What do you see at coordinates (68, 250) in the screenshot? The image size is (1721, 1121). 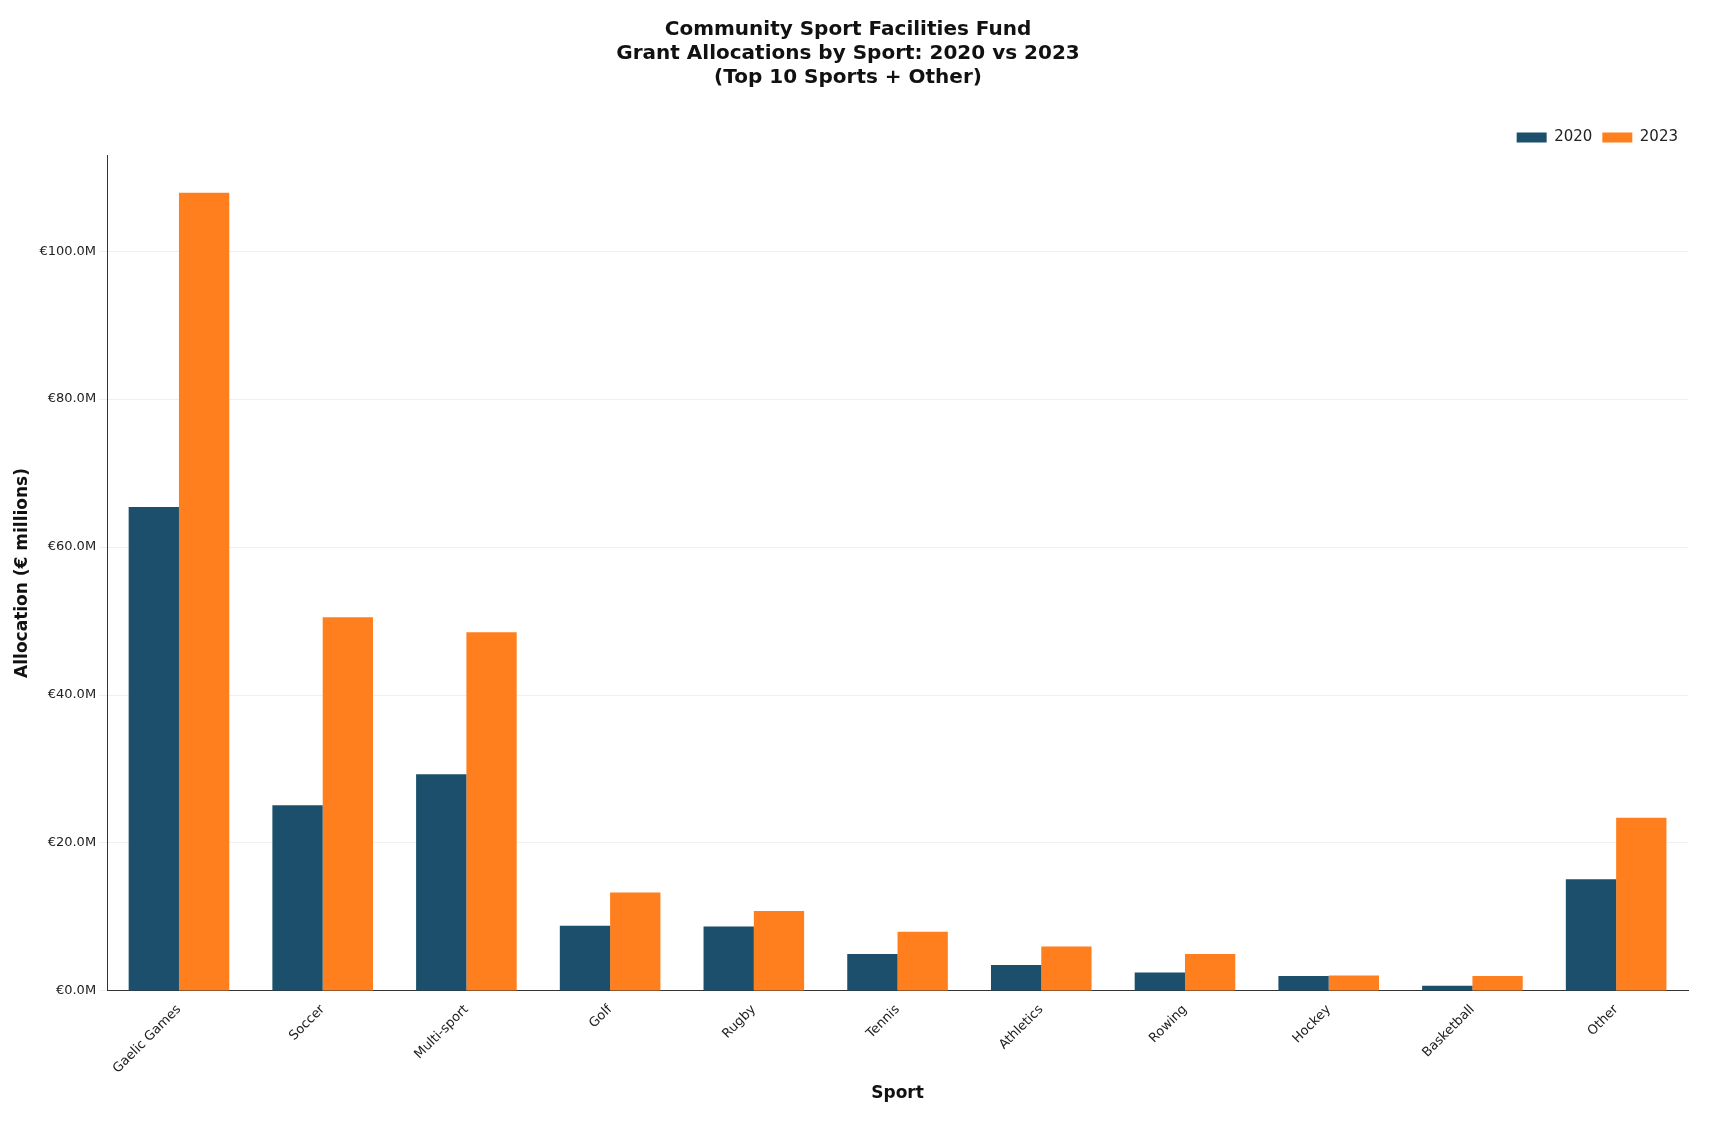 I see `y-tick-label: €100.0M` at bounding box center [68, 250].